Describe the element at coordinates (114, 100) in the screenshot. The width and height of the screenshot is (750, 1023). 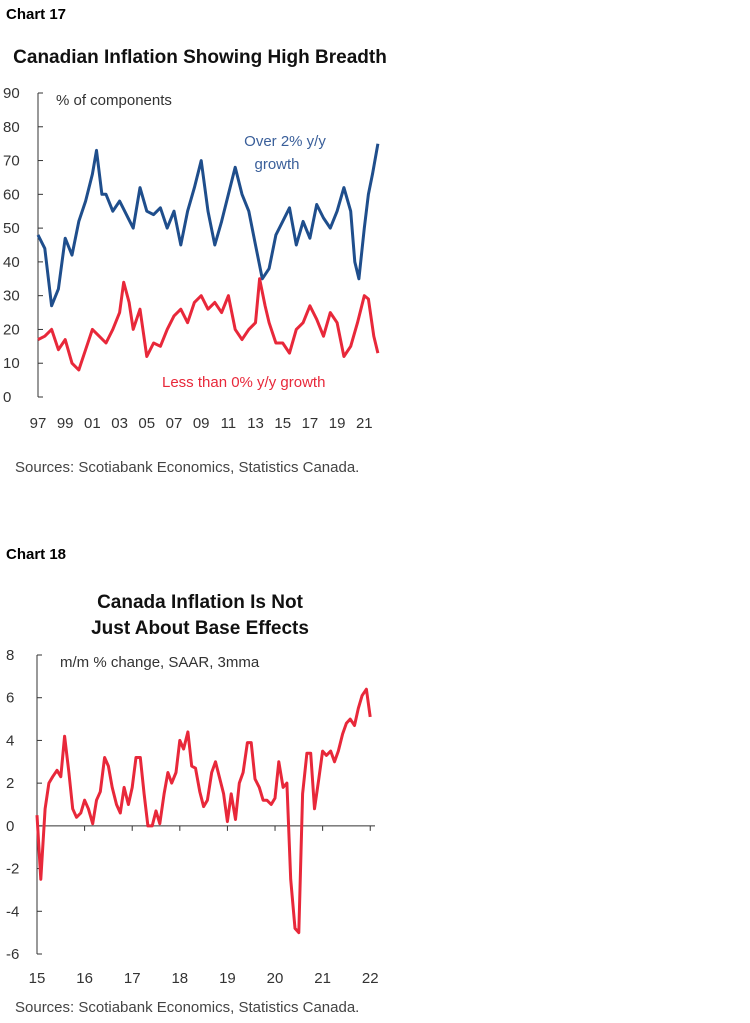
I see `chart-17-unit-label: % of components` at that location.